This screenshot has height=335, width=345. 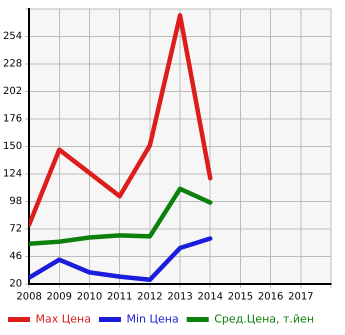 What do you see at coordinates (29, 297) in the screenshot?
I see `x-tick-label: 2008` at bounding box center [29, 297].